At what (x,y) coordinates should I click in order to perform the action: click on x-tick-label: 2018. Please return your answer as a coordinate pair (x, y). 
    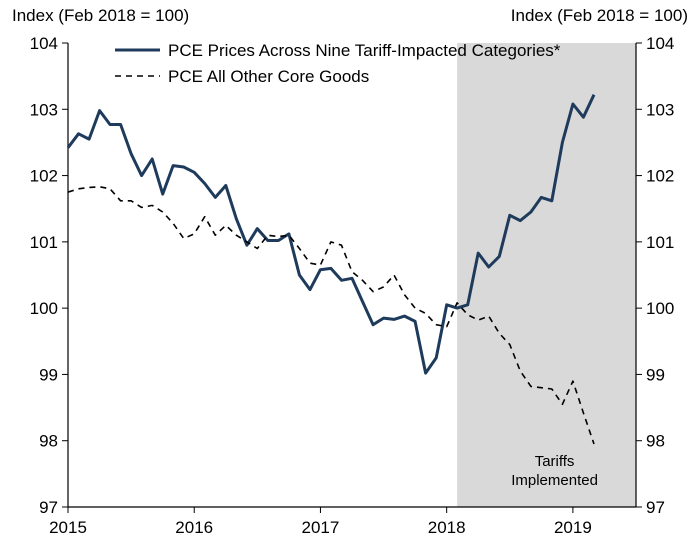
    Looking at the image, I should click on (447, 527).